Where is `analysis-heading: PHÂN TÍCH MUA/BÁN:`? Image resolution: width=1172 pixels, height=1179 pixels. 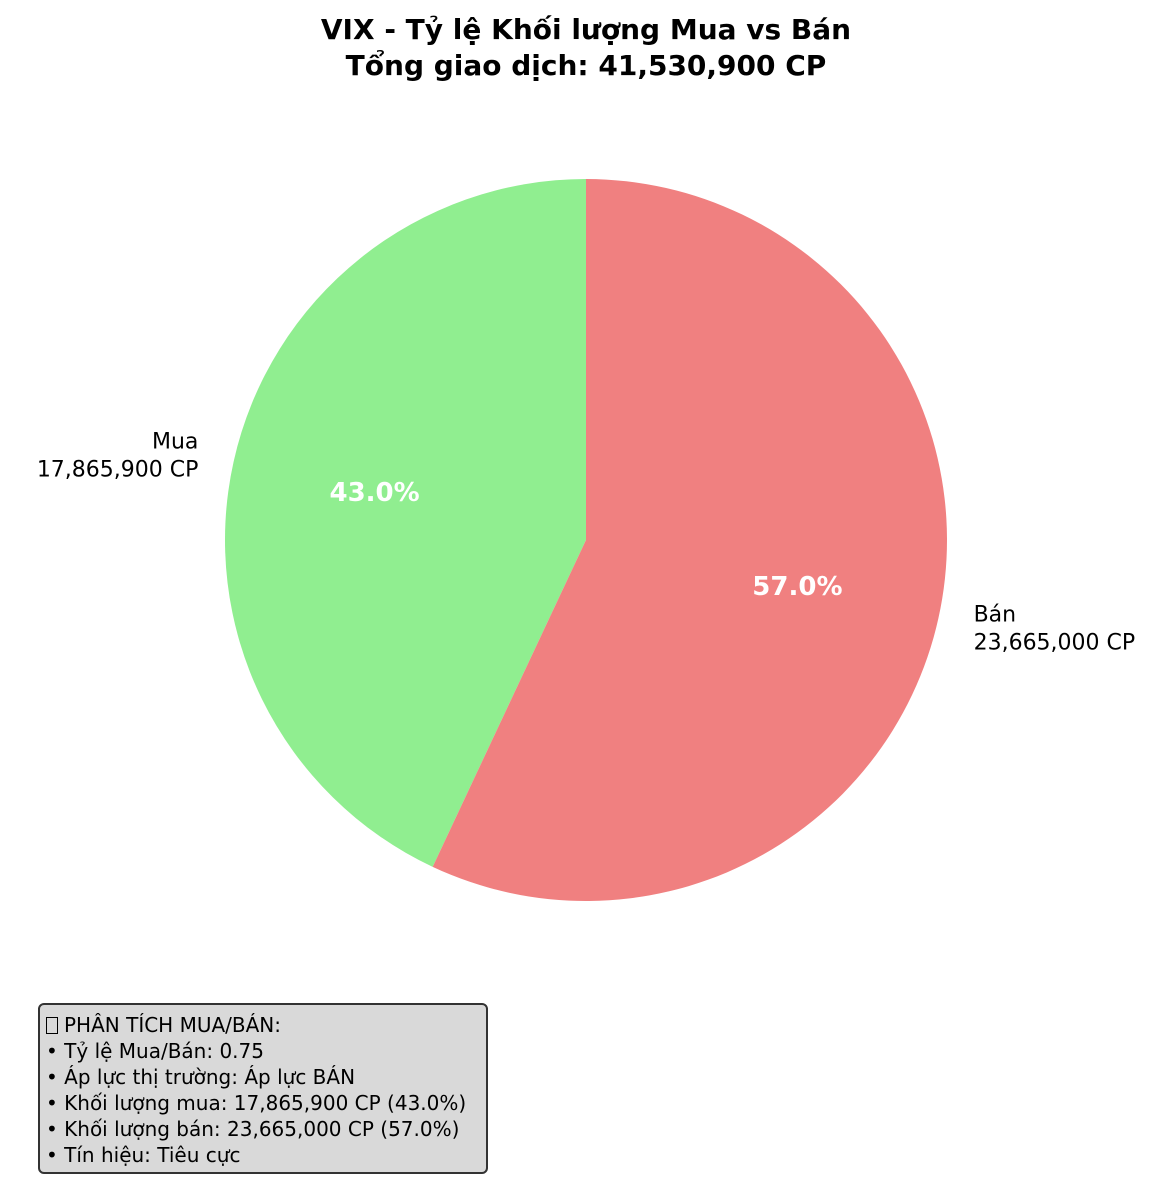
analysis-heading: PHÂN TÍCH MUA/BÁN: is located at coordinates (172, 1025).